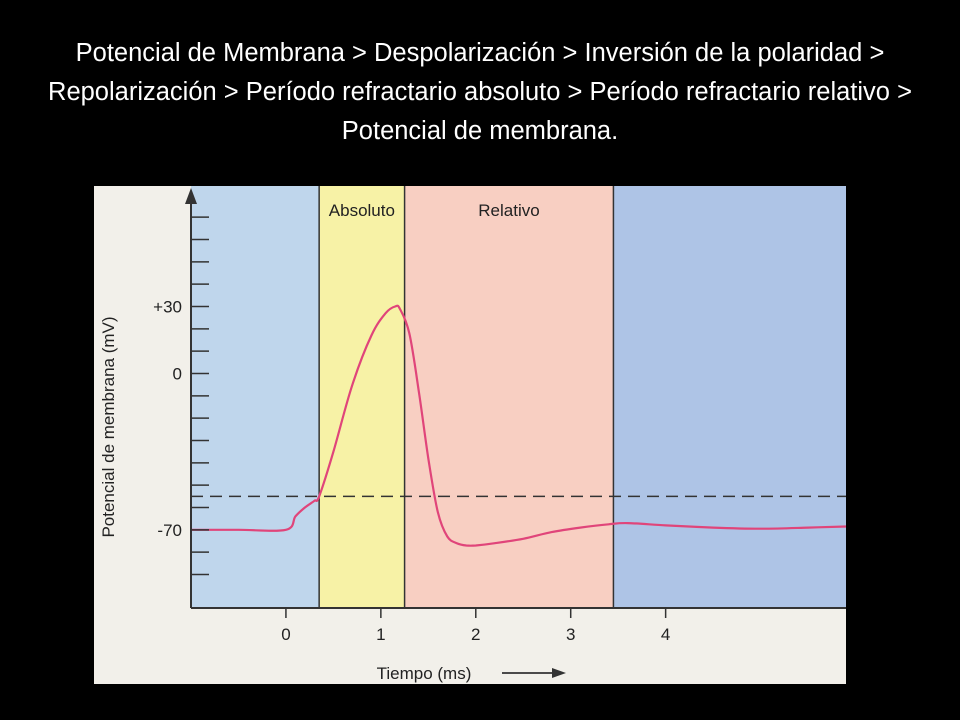 Image resolution: width=960 pixels, height=720 pixels. Describe the element at coordinates (424, 673) in the screenshot. I see `x-axis-label: Tiempo (ms)` at that location.